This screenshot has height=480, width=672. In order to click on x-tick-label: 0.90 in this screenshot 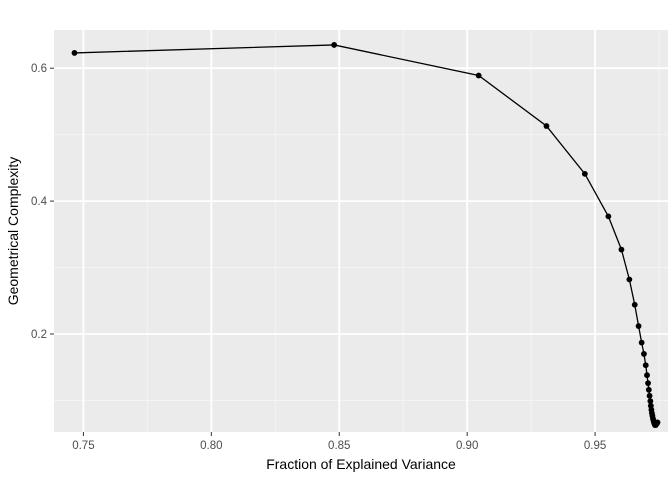, I will do `click(467, 446)`.